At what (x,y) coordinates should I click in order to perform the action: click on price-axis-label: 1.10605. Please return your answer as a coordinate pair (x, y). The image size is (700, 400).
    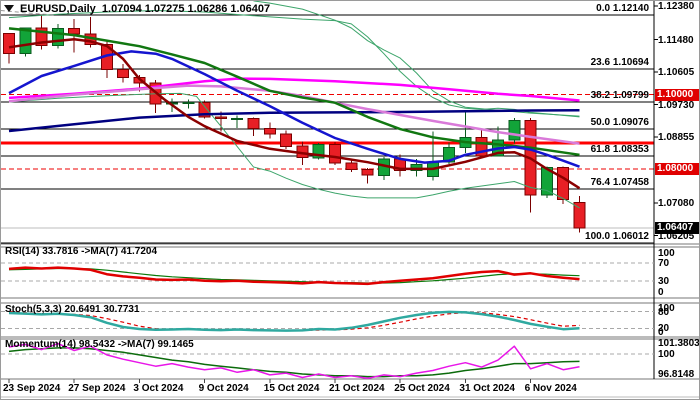
    Looking at the image, I should click on (676, 73).